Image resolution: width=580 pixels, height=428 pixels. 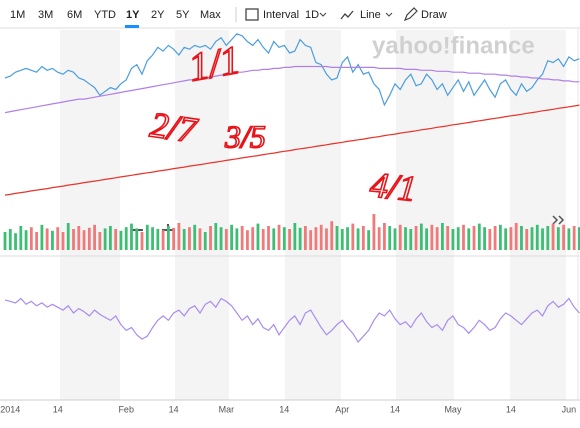 What do you see at coordinates (347, 15) in the screenshot?
I see `line-icon` at bounding box center [347, 15].